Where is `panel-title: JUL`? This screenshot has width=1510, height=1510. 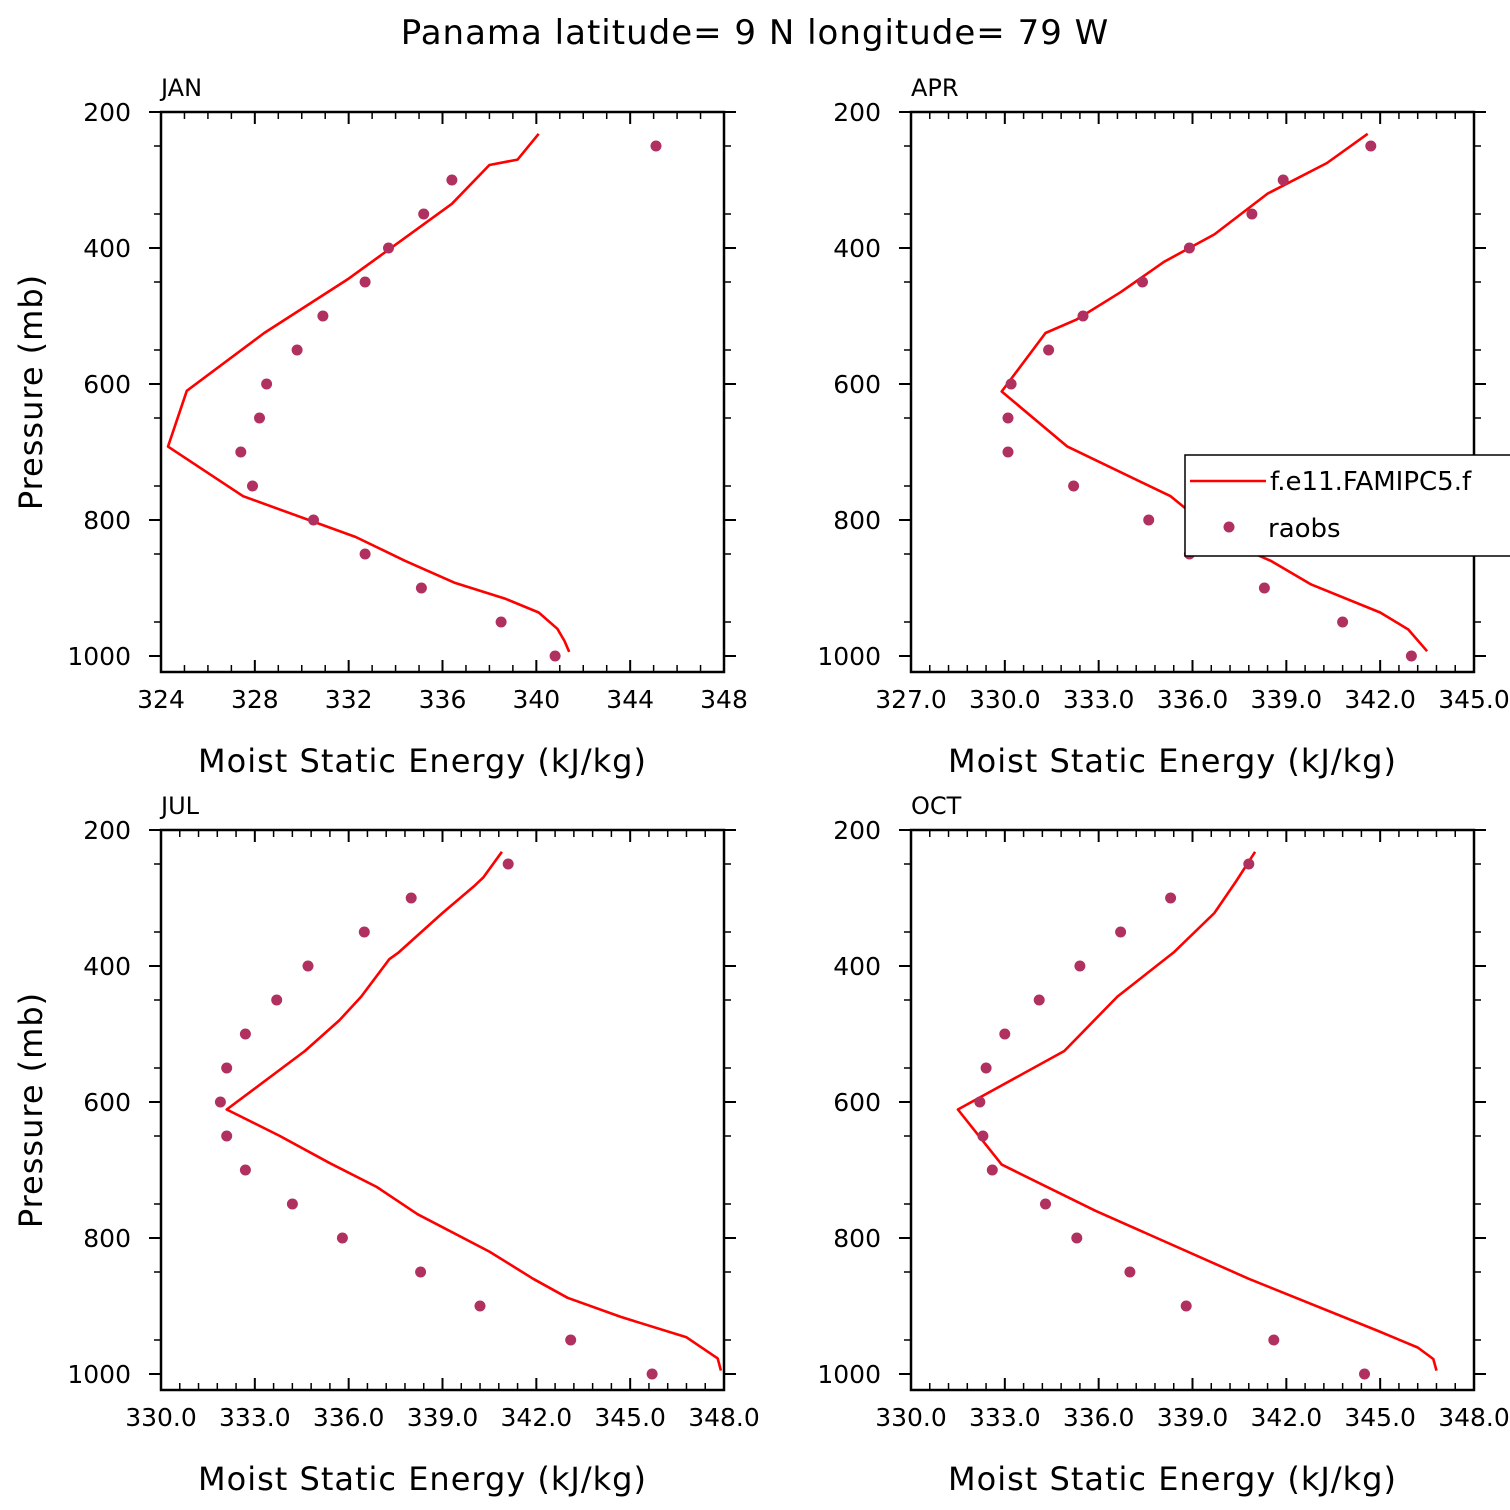
panel-title: JUL is located at coordinates (179, 806).